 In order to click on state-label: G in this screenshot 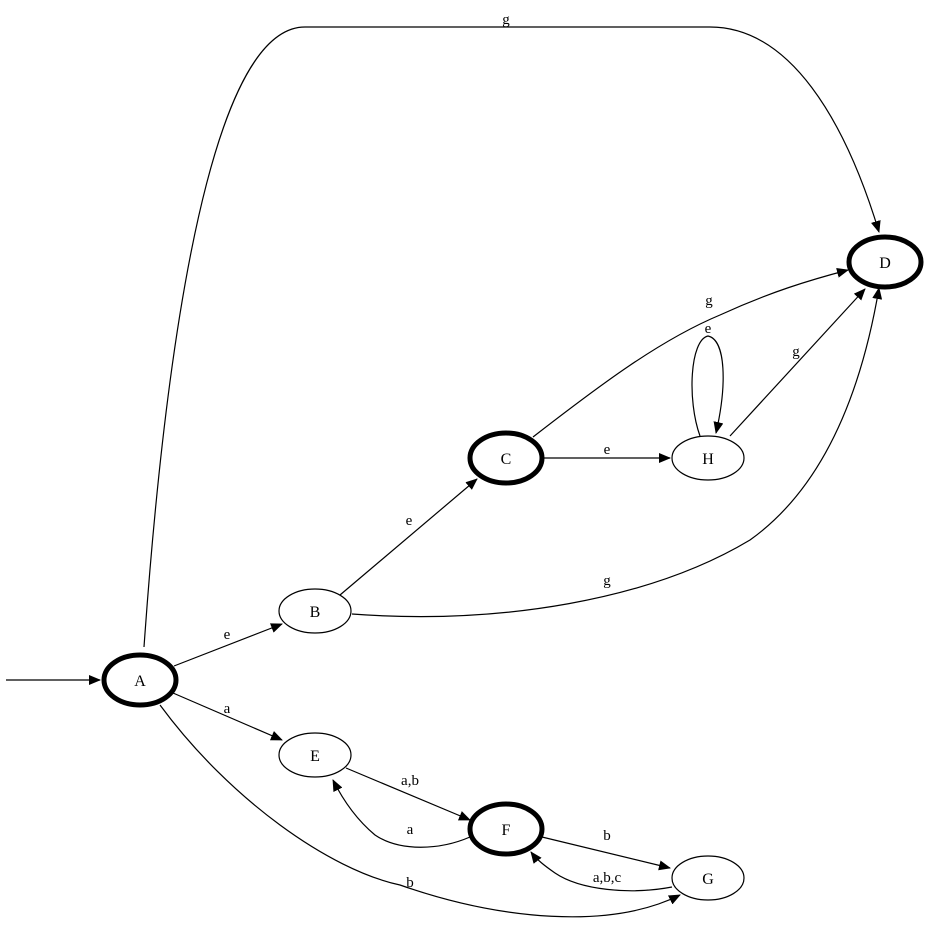, I will do `click(708, 879)`.